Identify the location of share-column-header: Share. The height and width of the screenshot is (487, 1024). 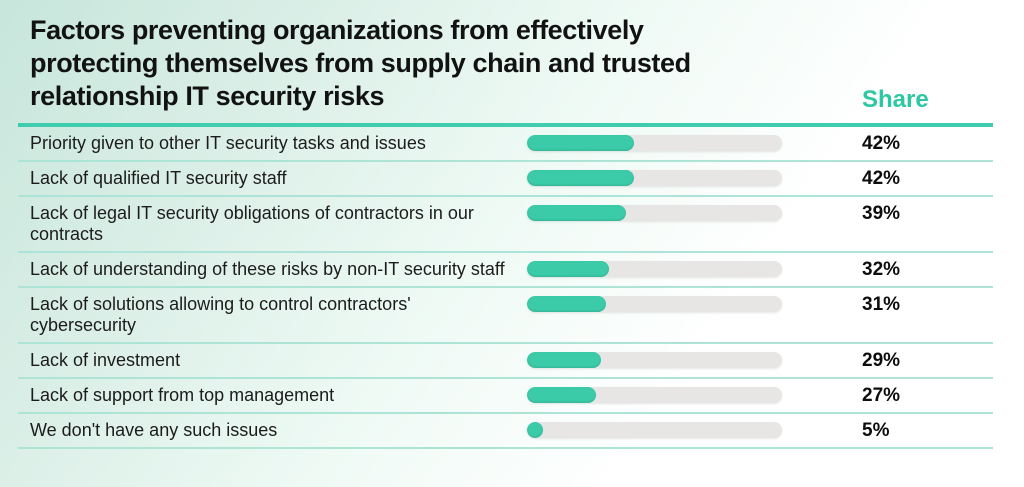
(895, 99).